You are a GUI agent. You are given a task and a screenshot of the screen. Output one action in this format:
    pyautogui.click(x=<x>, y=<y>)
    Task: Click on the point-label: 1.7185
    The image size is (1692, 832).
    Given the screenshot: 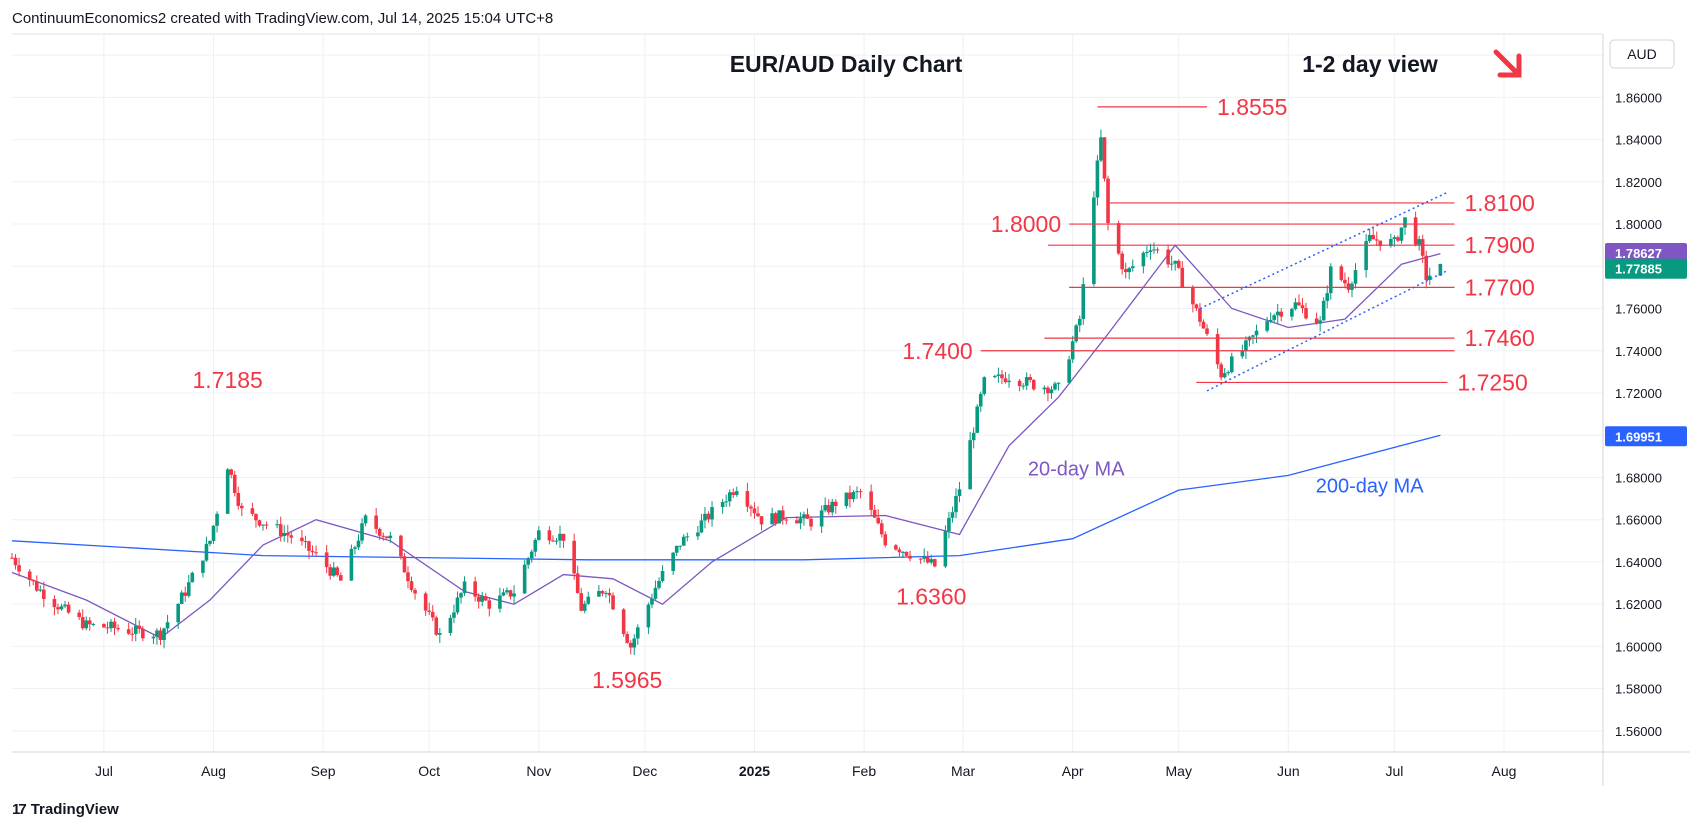 What is the action you would take?
    pyautogui.click(x=227, y=380)
    